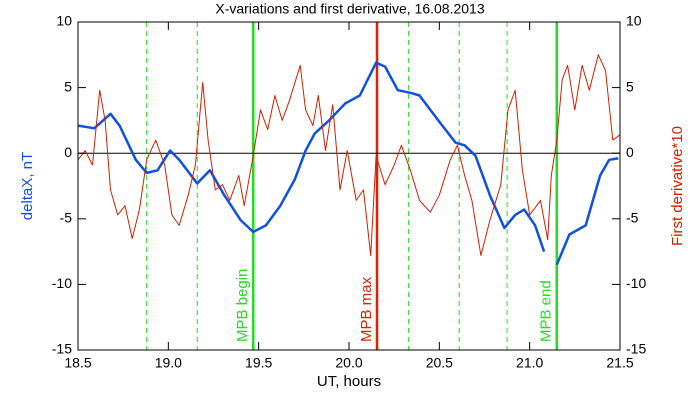 Image resolution: width=700 pixels, height=400 pixels. What do you see at coordinates (632, 218) in the screenshot?
I see `y2-tick-label: -5` at bounding box center [632, 218].